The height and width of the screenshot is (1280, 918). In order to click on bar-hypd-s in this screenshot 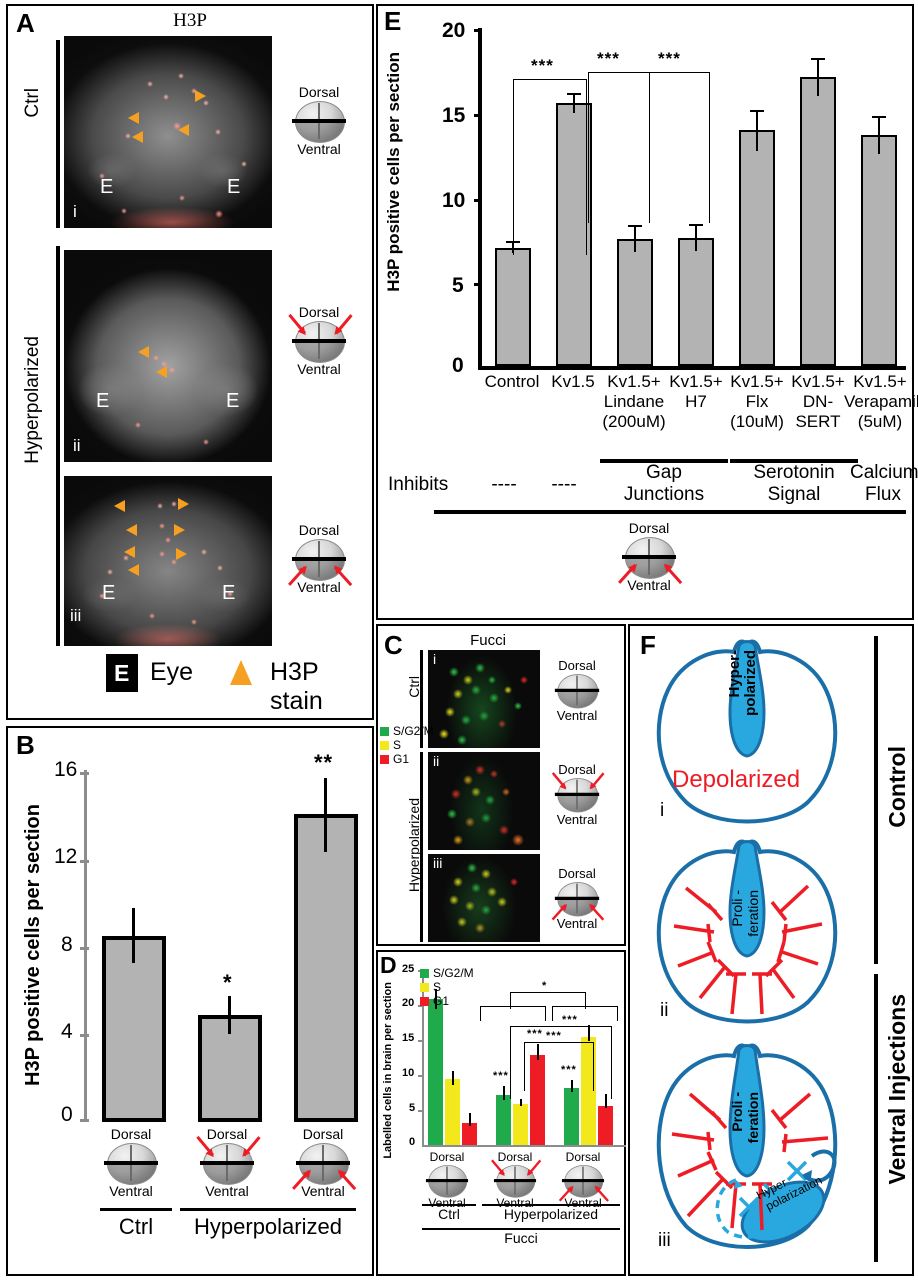, I will do `click(520, 1124)`.